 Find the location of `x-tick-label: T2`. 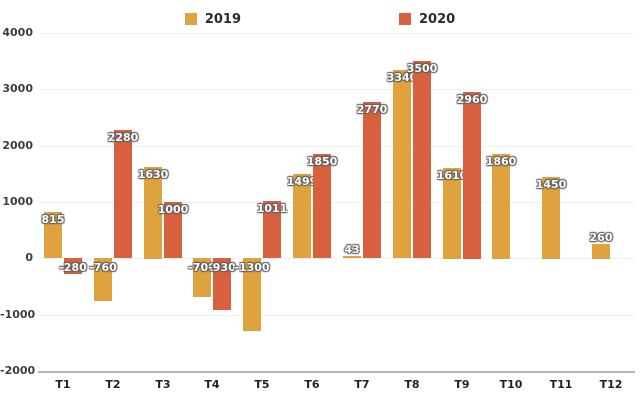

x-tick-label: T2 is located at coordinates (113, 384).